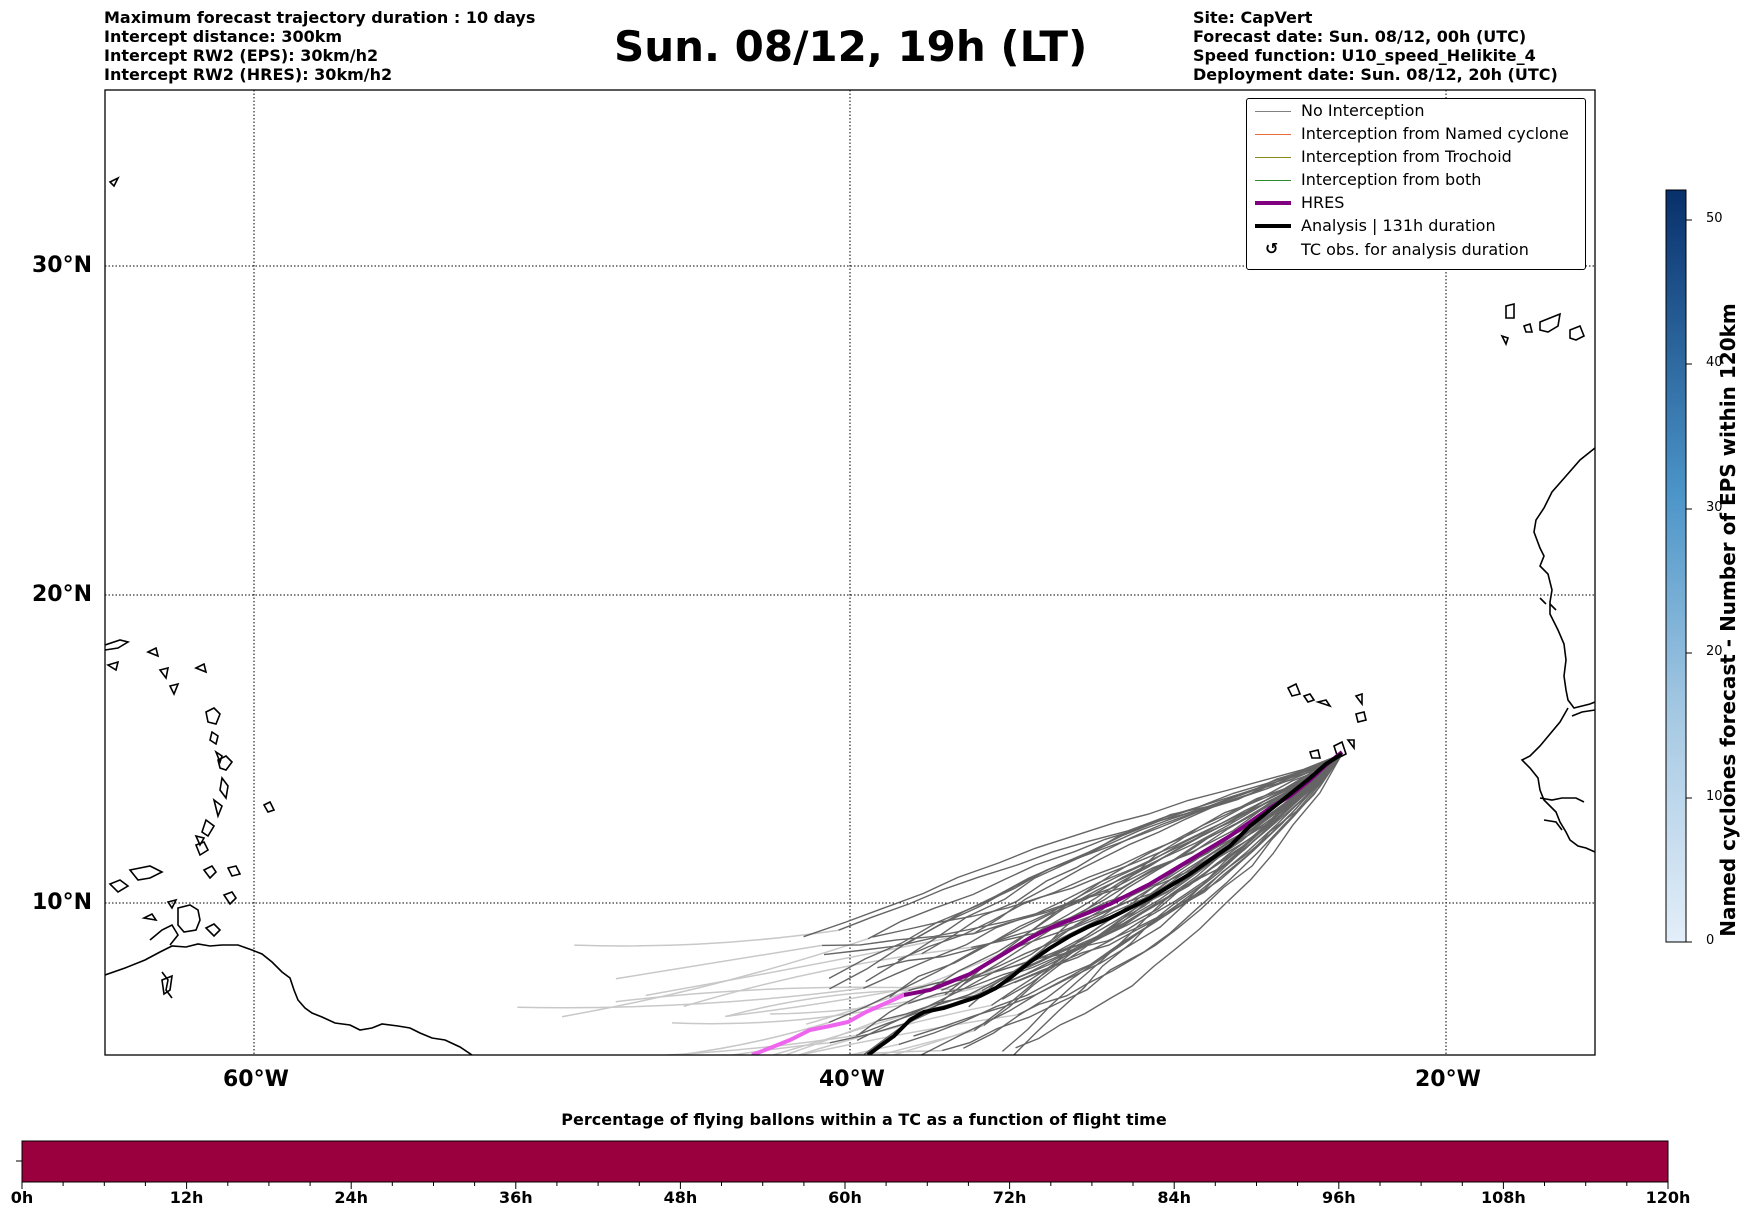  Describe the element at coordinates (1253, 17) in the screenshot. I see `header-right-line: Site: CapVert` at that location.